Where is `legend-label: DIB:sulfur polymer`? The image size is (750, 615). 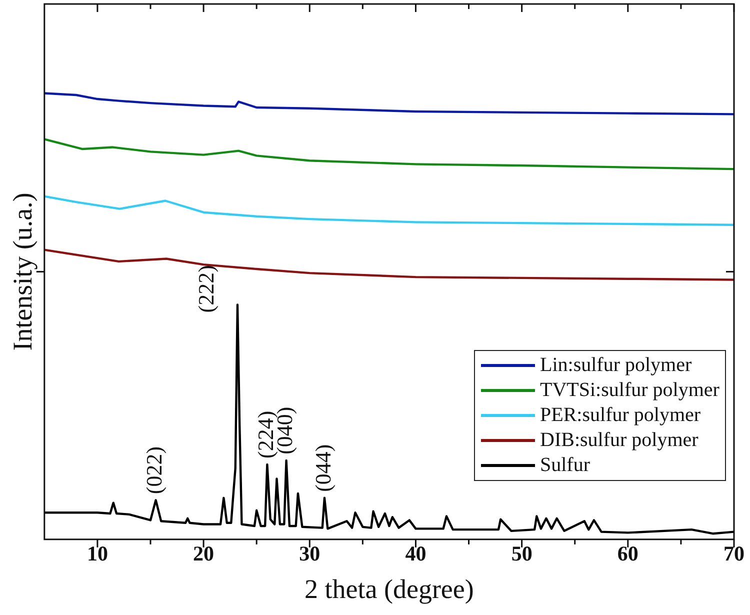 legend-label: DIB:sulfur polymer is located at coordinates (619, 441).